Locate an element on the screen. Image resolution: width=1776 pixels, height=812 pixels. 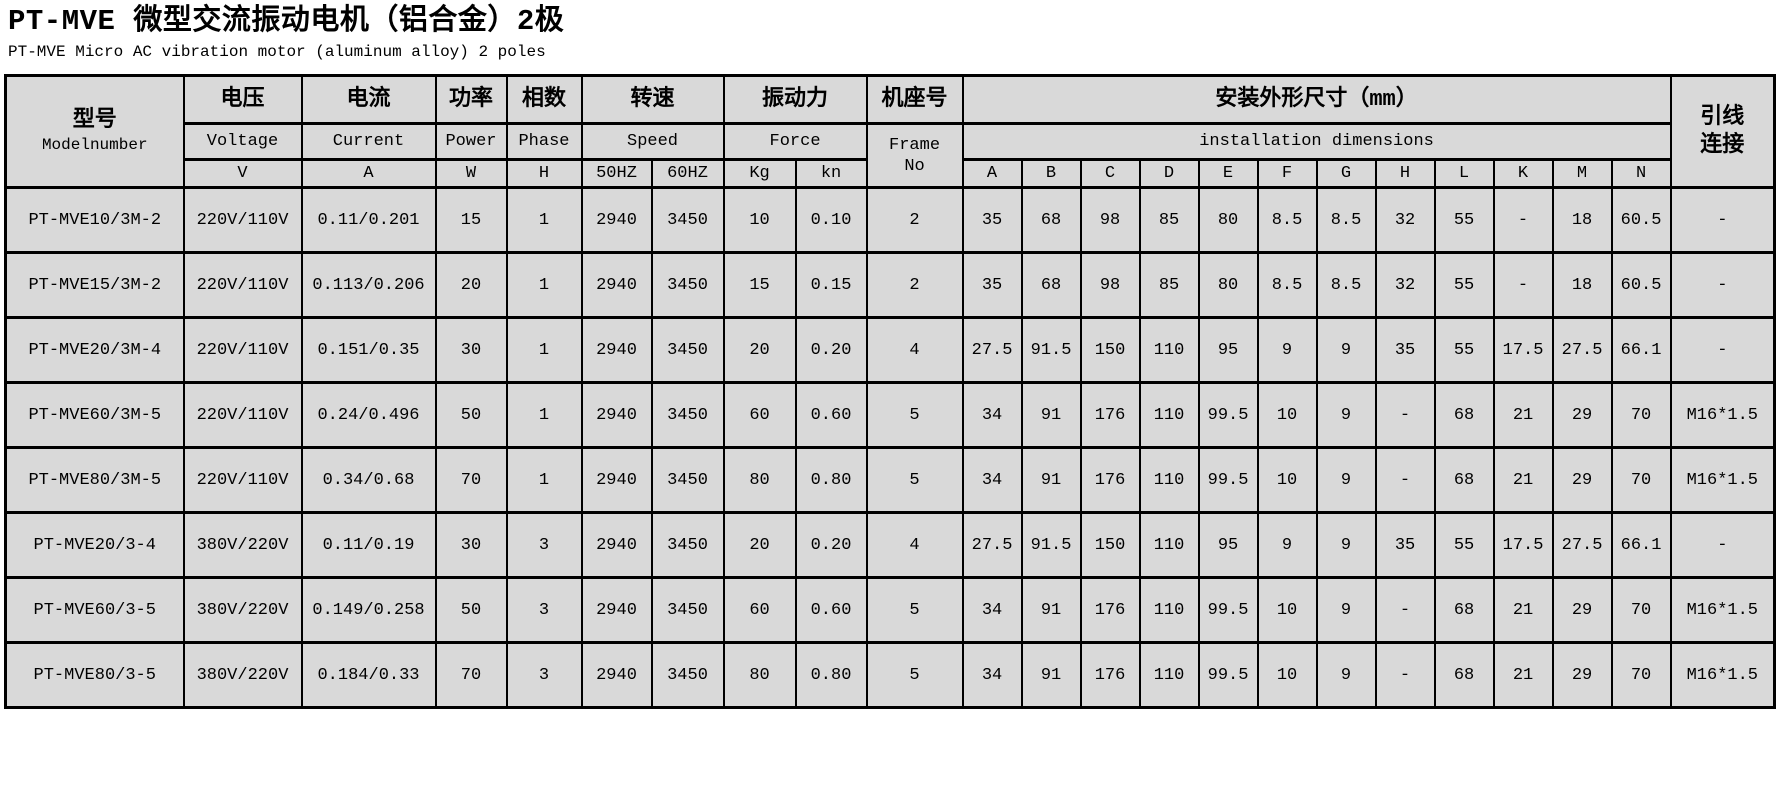
cell-dim-M: 18 is located at coordinates (1582, 220).